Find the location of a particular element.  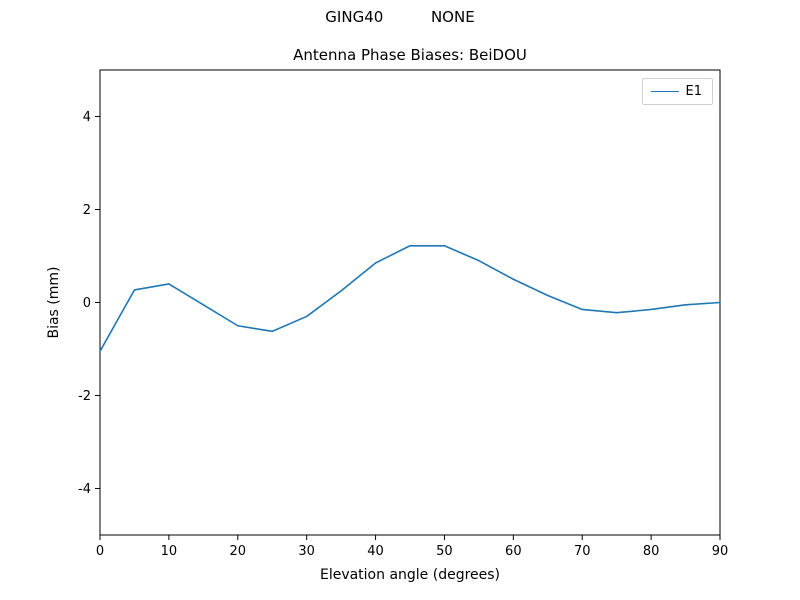

series-line-E1 is located at coordinates (410, 298).